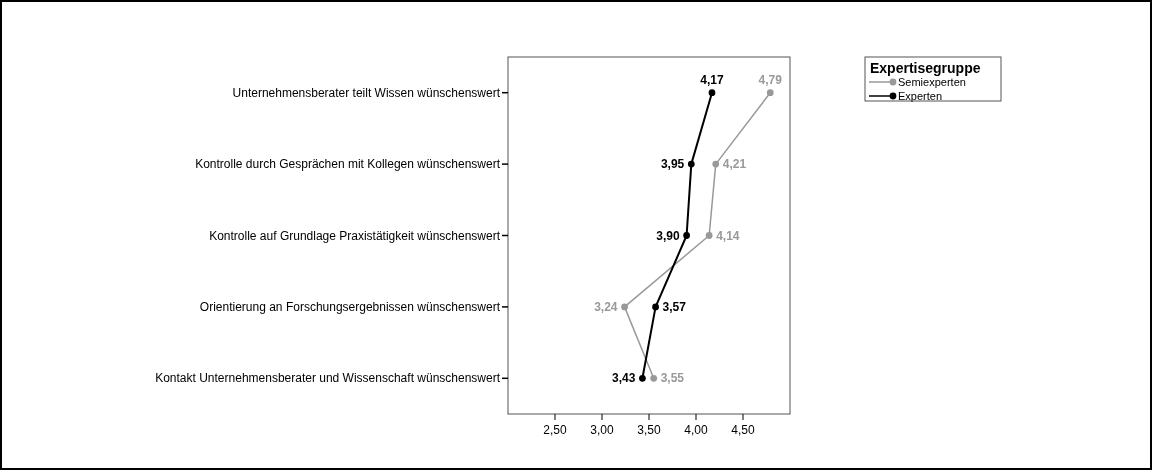 This screenshot has width=1152, height=470. Describe the element at coordinates (674, 306) in the screenshot. I see `data-label: 3,57` at that location.